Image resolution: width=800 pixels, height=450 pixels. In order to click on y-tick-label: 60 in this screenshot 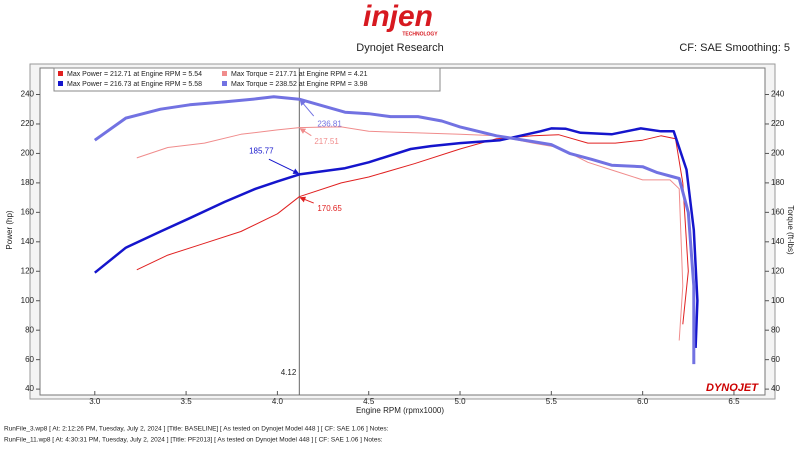, I will do `click(29, 359)`.